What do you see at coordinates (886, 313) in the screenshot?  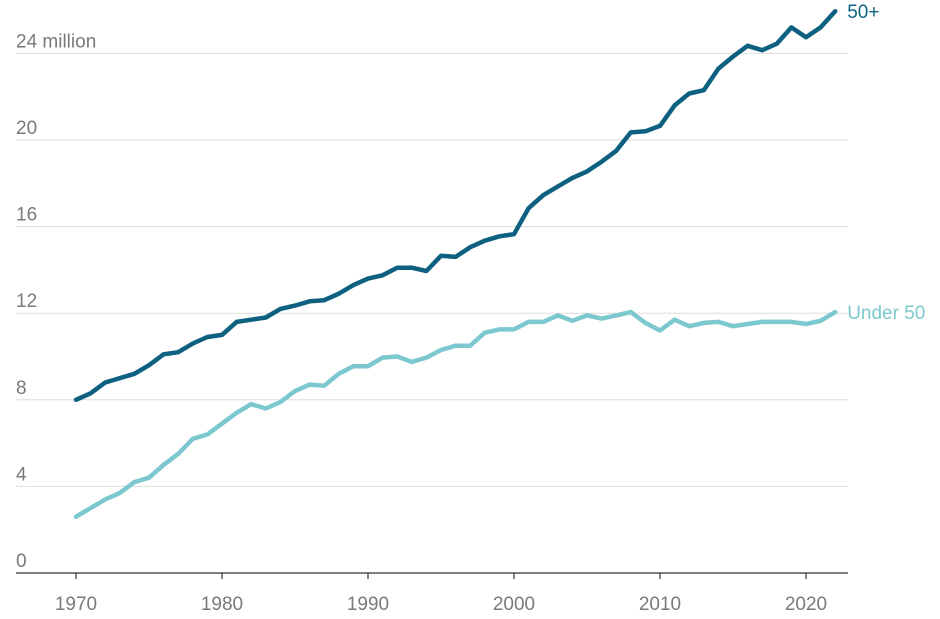 I see `series-label: Under 50` at bounding box center [886, 313].